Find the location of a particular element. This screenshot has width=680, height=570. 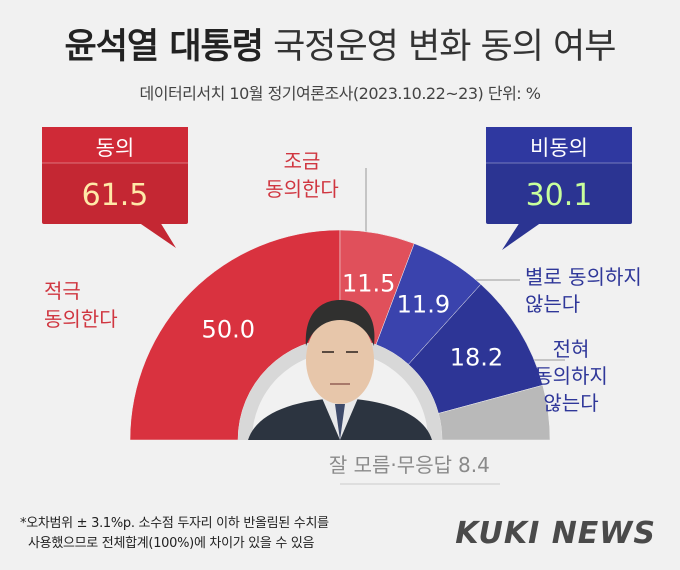

label-agree-some-line-2: 동의한다 is located at coordinates (302, 189).